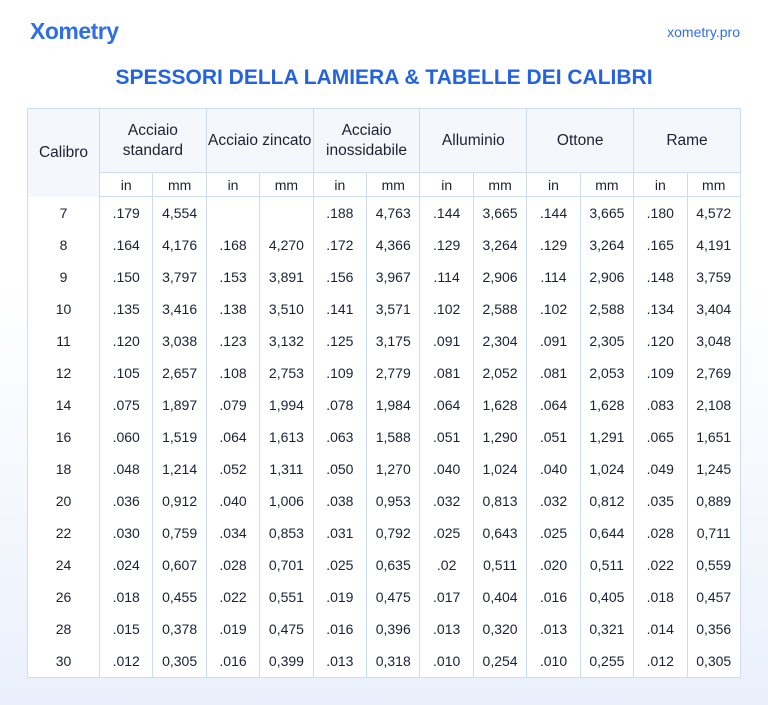 This screenshot has width=768, height=705. What do you see at coordinates (63, 152) in the screenshot?
I see `header-cell: Calibro` at bounding box center [63, 152].